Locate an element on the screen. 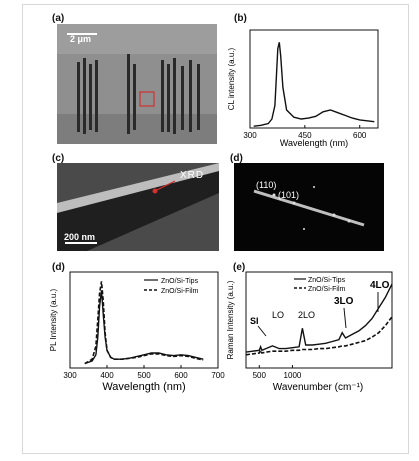 This screenshot has width=419, height=461. pl-legend-tips-label: ZnO/Si-Tips is located at coordinates (180, 281).